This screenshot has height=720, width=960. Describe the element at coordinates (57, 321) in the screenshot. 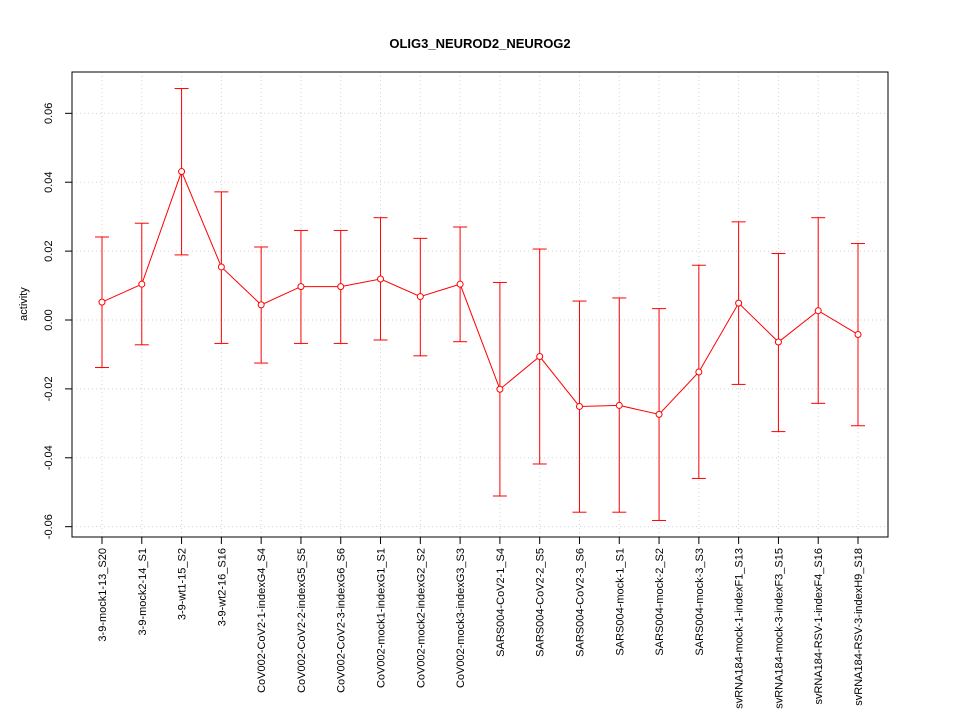

I see `y-axis: -0.06 -0.04 -0.02 0.00 0.02 0.04 0.06` at that location.